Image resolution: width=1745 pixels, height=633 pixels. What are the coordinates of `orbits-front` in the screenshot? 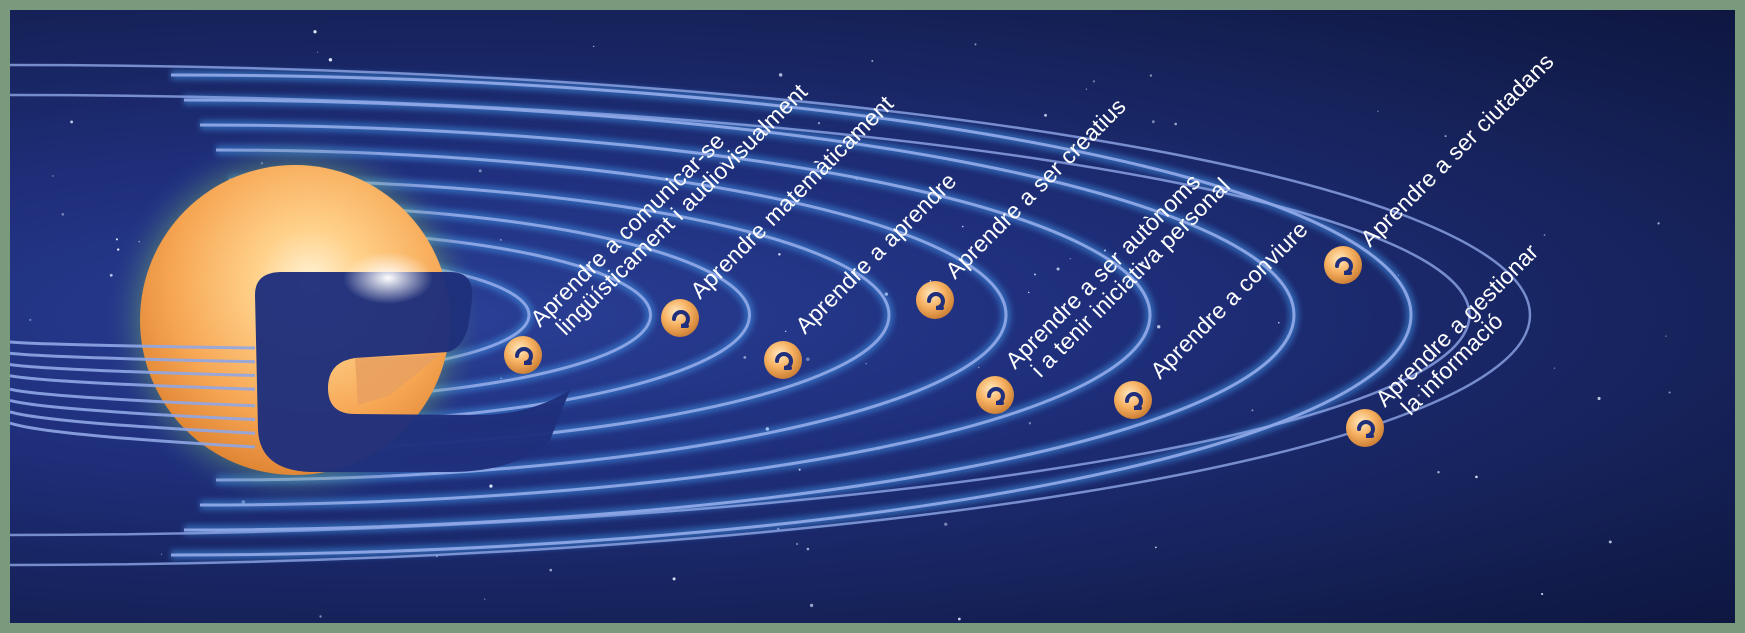 It's located at (133, 394).